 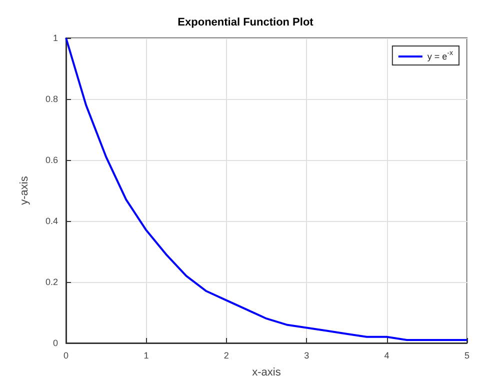 I want to click on x-tick-label: 0, so click(x=66, y=355).